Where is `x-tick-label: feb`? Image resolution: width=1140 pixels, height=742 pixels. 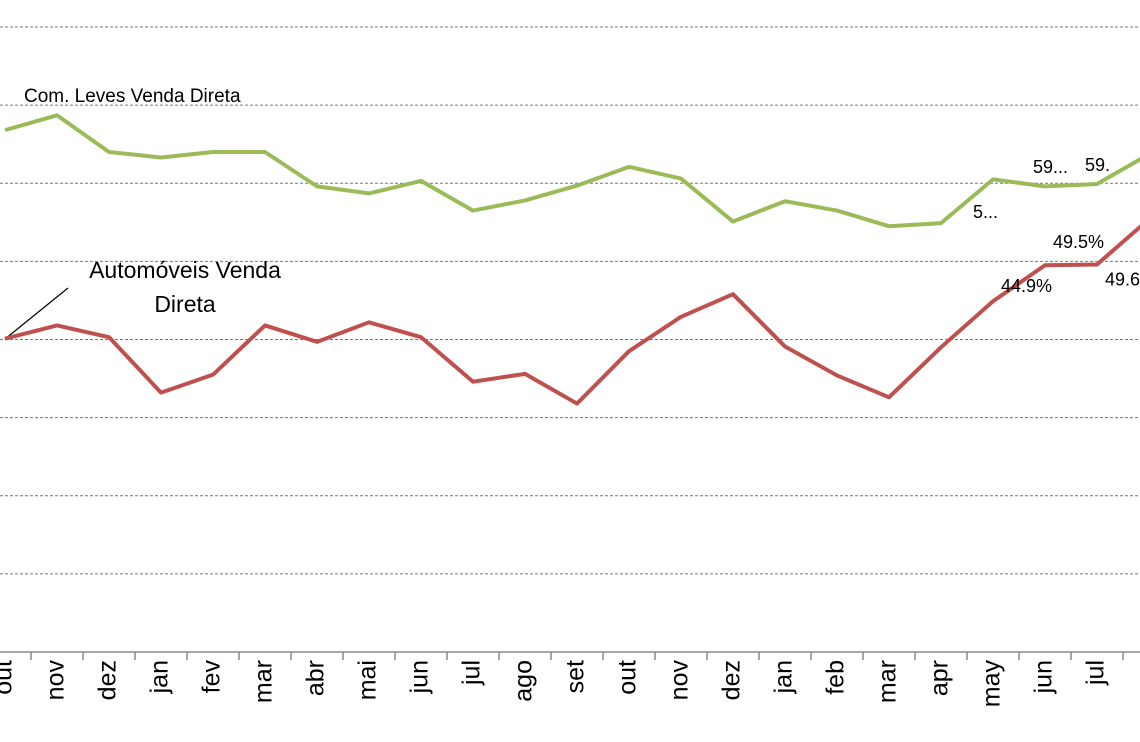 x-tick-label: feb is located at coordinates (836, 677).